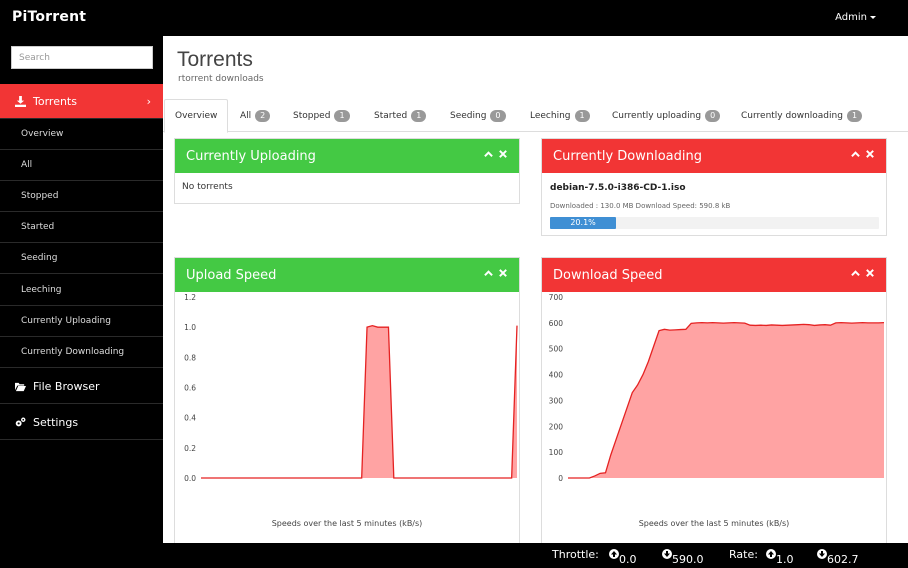  I want to click on page-subtitle: rtorrent downloads, so click(221, 79).